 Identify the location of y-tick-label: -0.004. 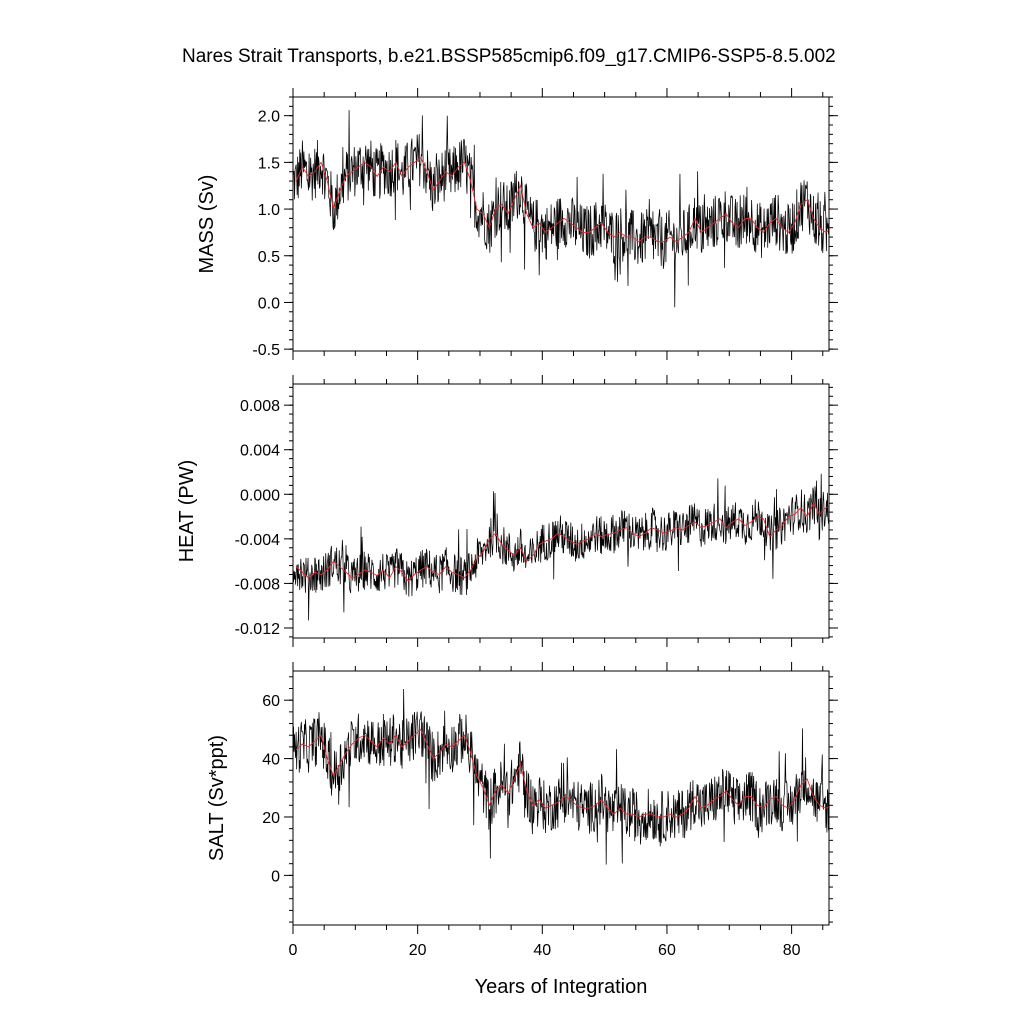
(257, 540).